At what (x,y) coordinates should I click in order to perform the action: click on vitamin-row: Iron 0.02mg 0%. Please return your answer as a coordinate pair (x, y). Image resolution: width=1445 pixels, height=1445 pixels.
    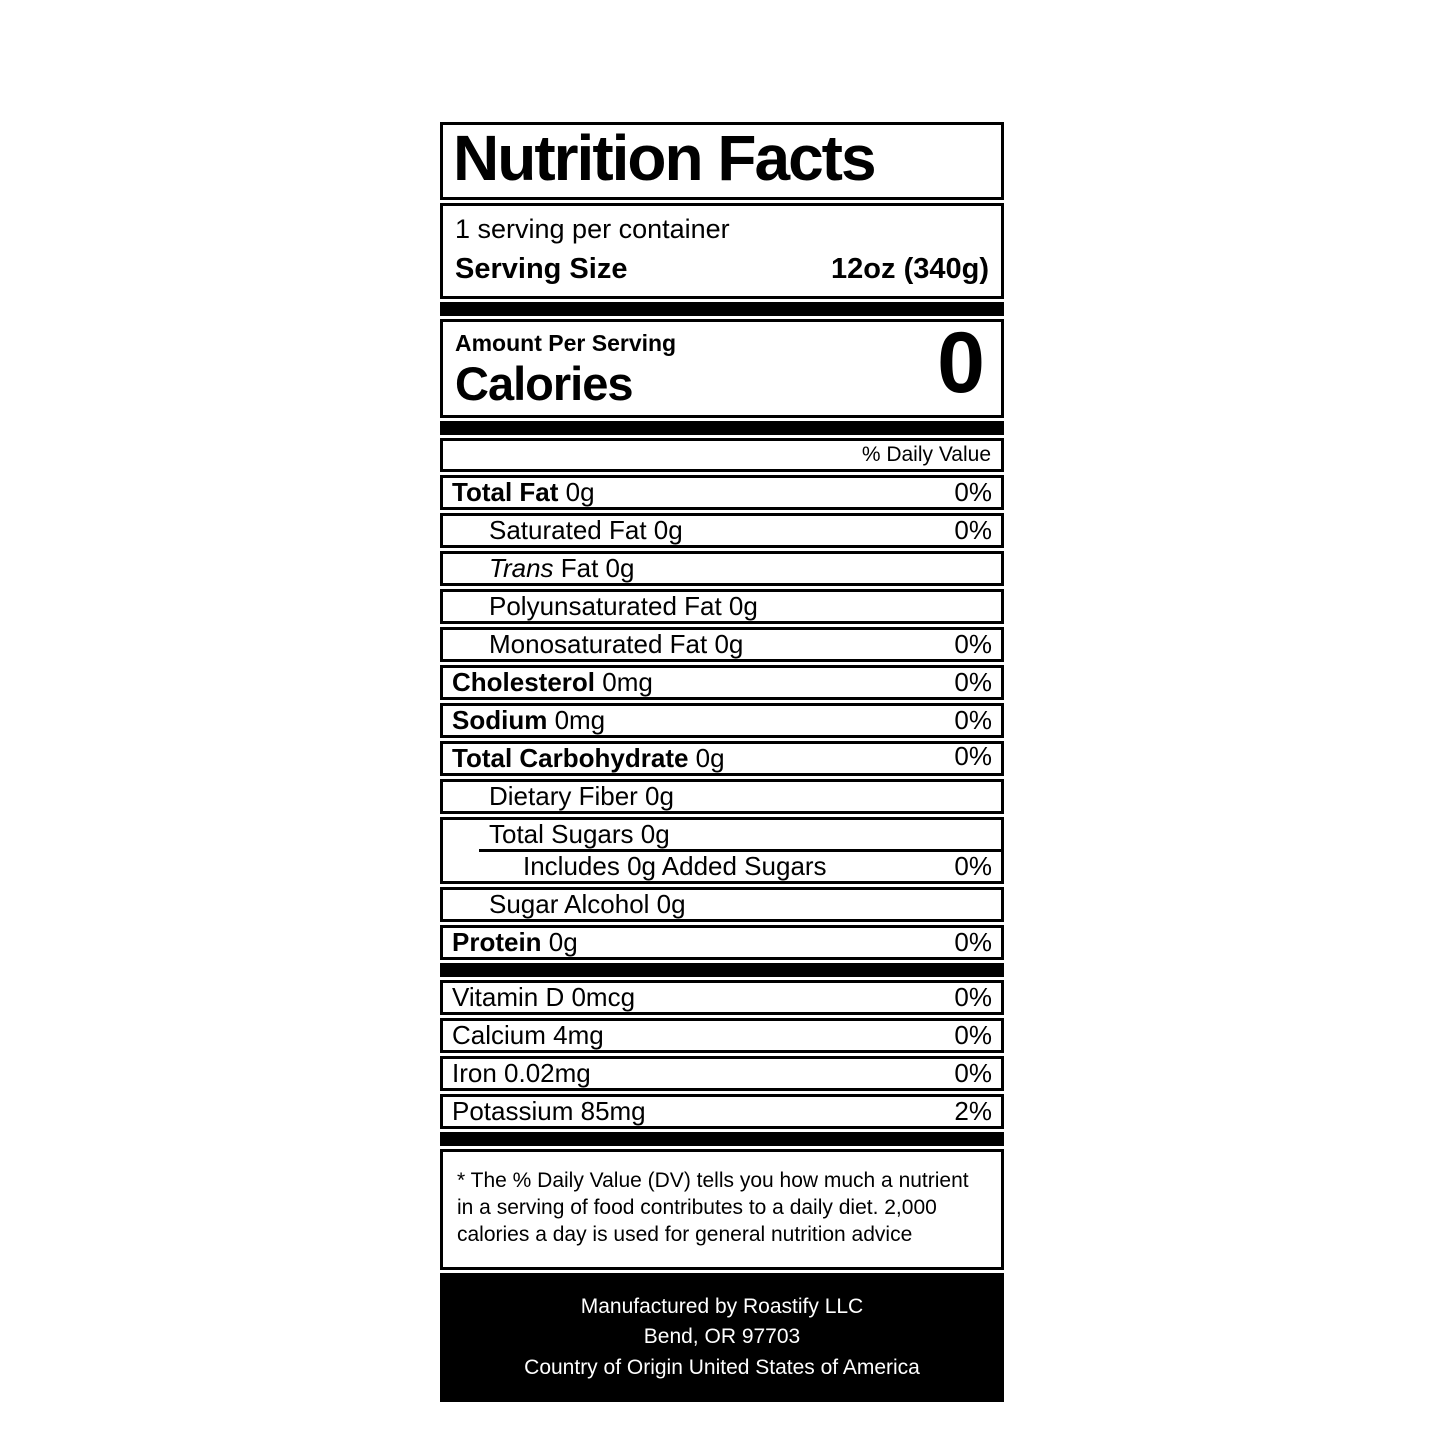
    Looking at the image, I should click on (722, 1073).